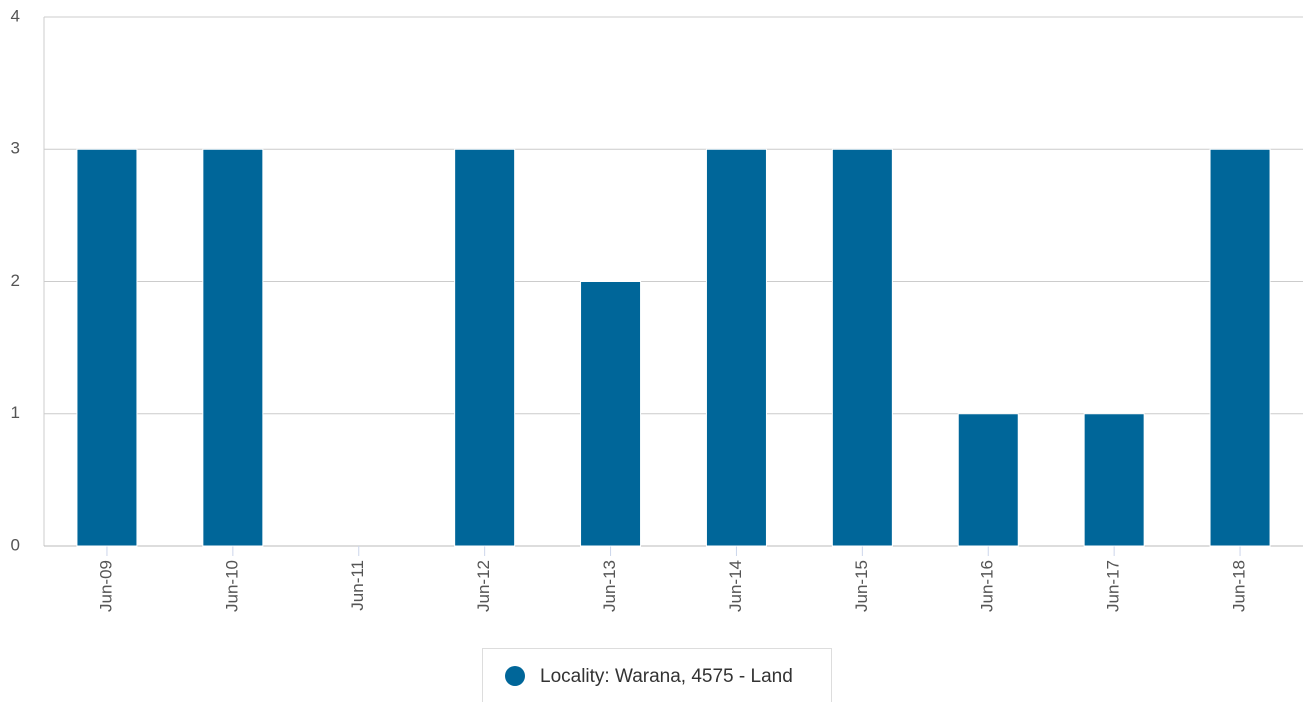  I want to click on legend-box, so click(657, 675).